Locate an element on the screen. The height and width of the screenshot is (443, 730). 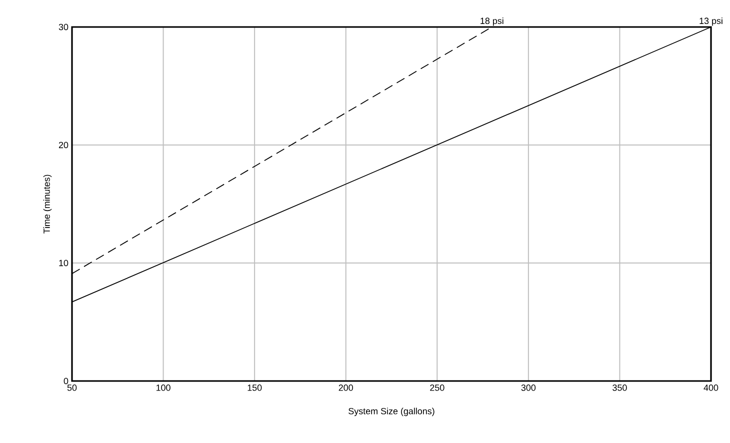
y-tick-label: 10 is located at coordinates (63, 263).